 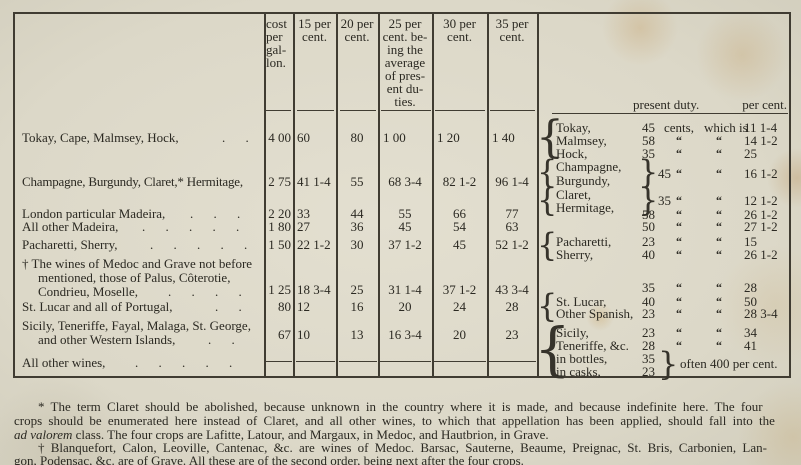 I want to click on rp-row-name: Pacharetti,, so click(x=584, y=241).